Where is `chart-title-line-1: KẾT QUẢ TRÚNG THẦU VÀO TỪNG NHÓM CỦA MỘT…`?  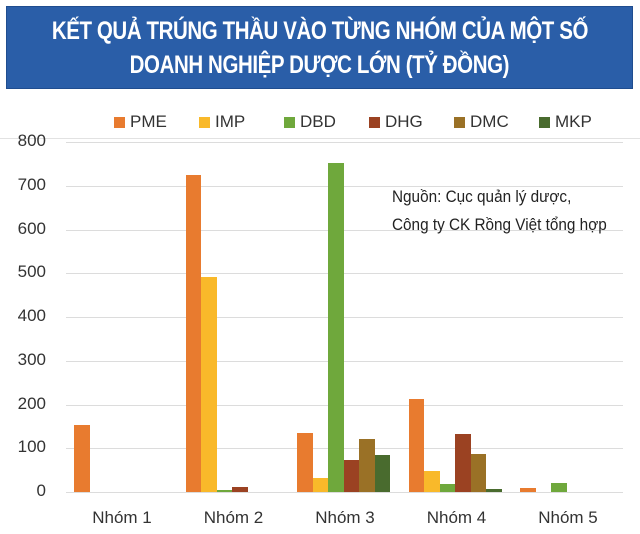 chart-title-line-1: KẾT QUẢ TRÚNG THẦU VÀO TỪNG NHÓM CỦA MỘT… is located at coordinates (319, 30).